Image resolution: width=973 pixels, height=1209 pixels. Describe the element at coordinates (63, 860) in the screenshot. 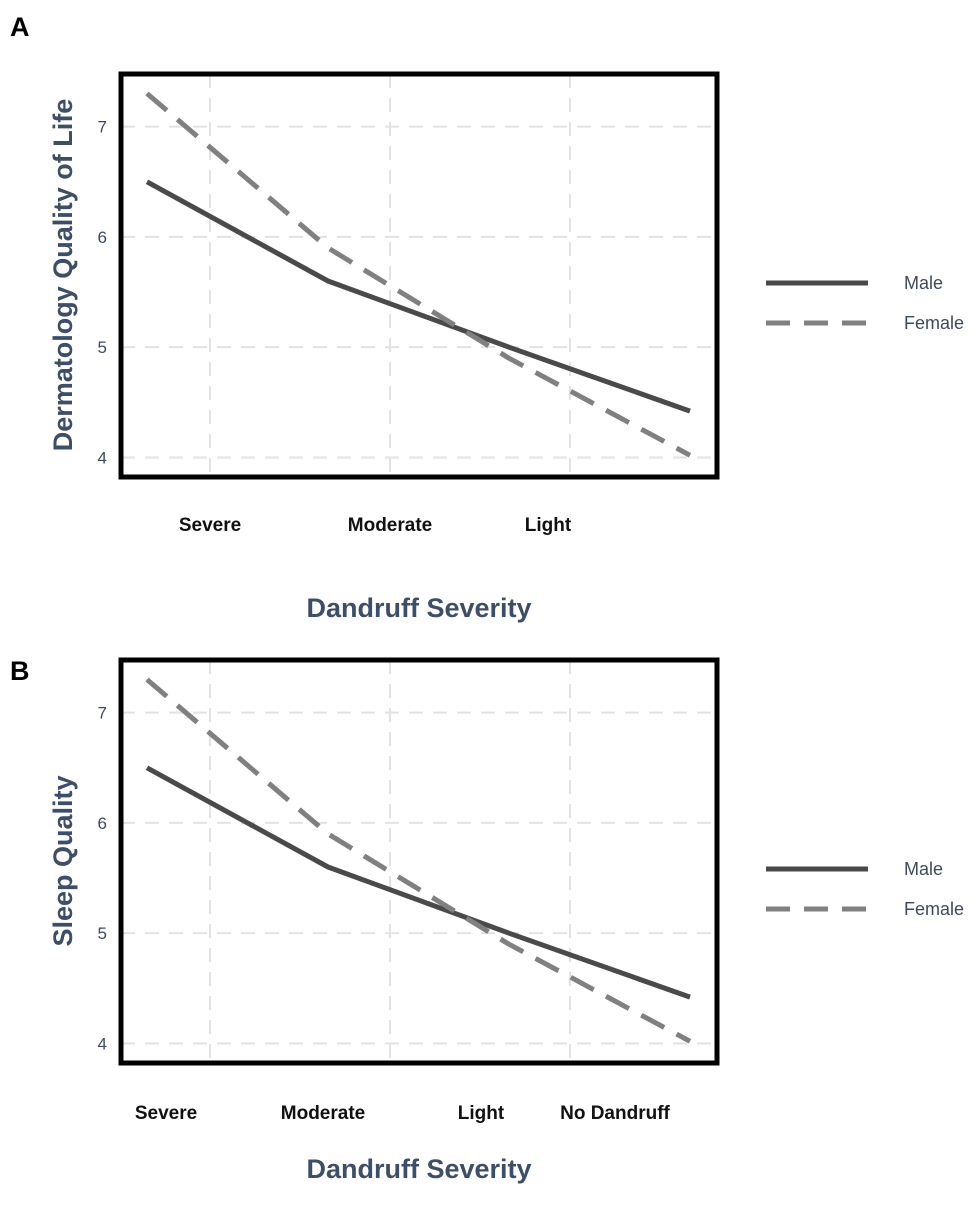

I see `y-axis-title: Sleep Quality` at that location.